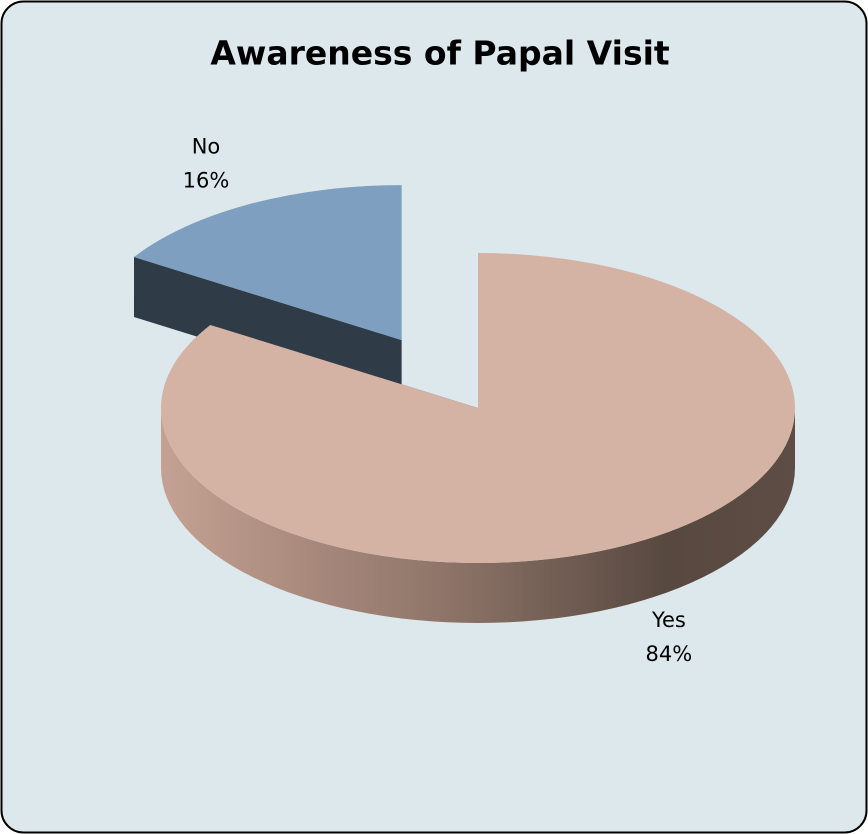  What do you see at coordinates (206, 180) in the screenshot?
I see `slice-value-label: 16%` at bounding box center [206, 180].